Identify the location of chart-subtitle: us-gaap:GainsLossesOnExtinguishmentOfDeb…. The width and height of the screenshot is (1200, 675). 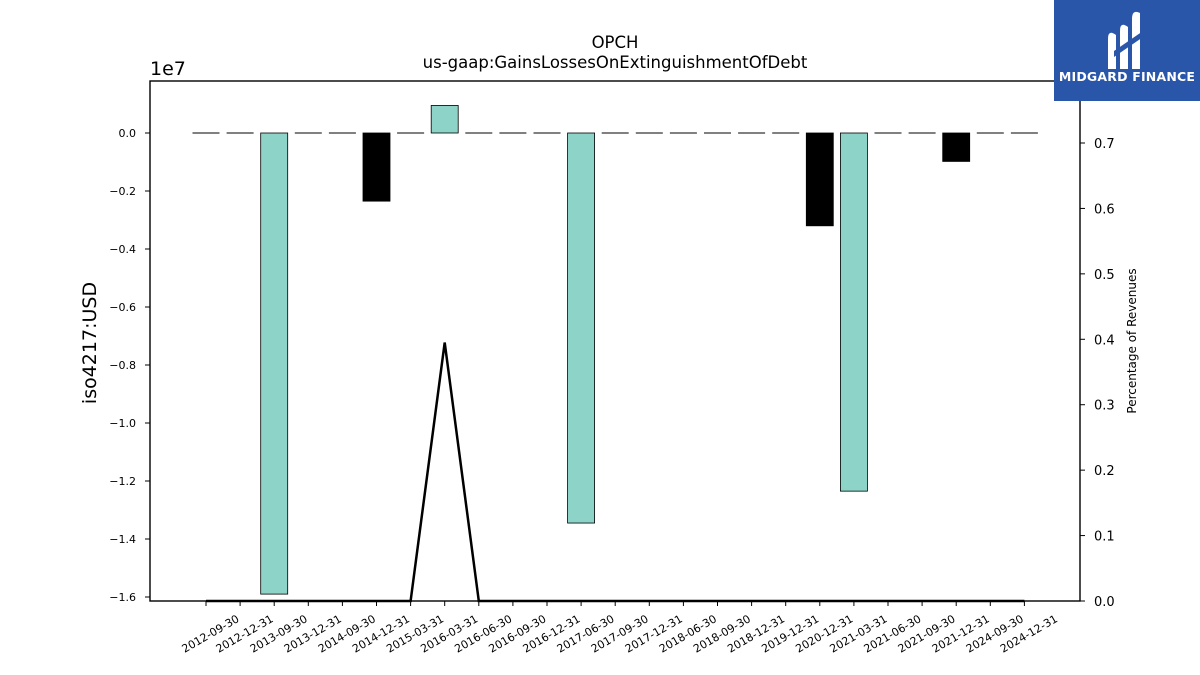
(615, 62).